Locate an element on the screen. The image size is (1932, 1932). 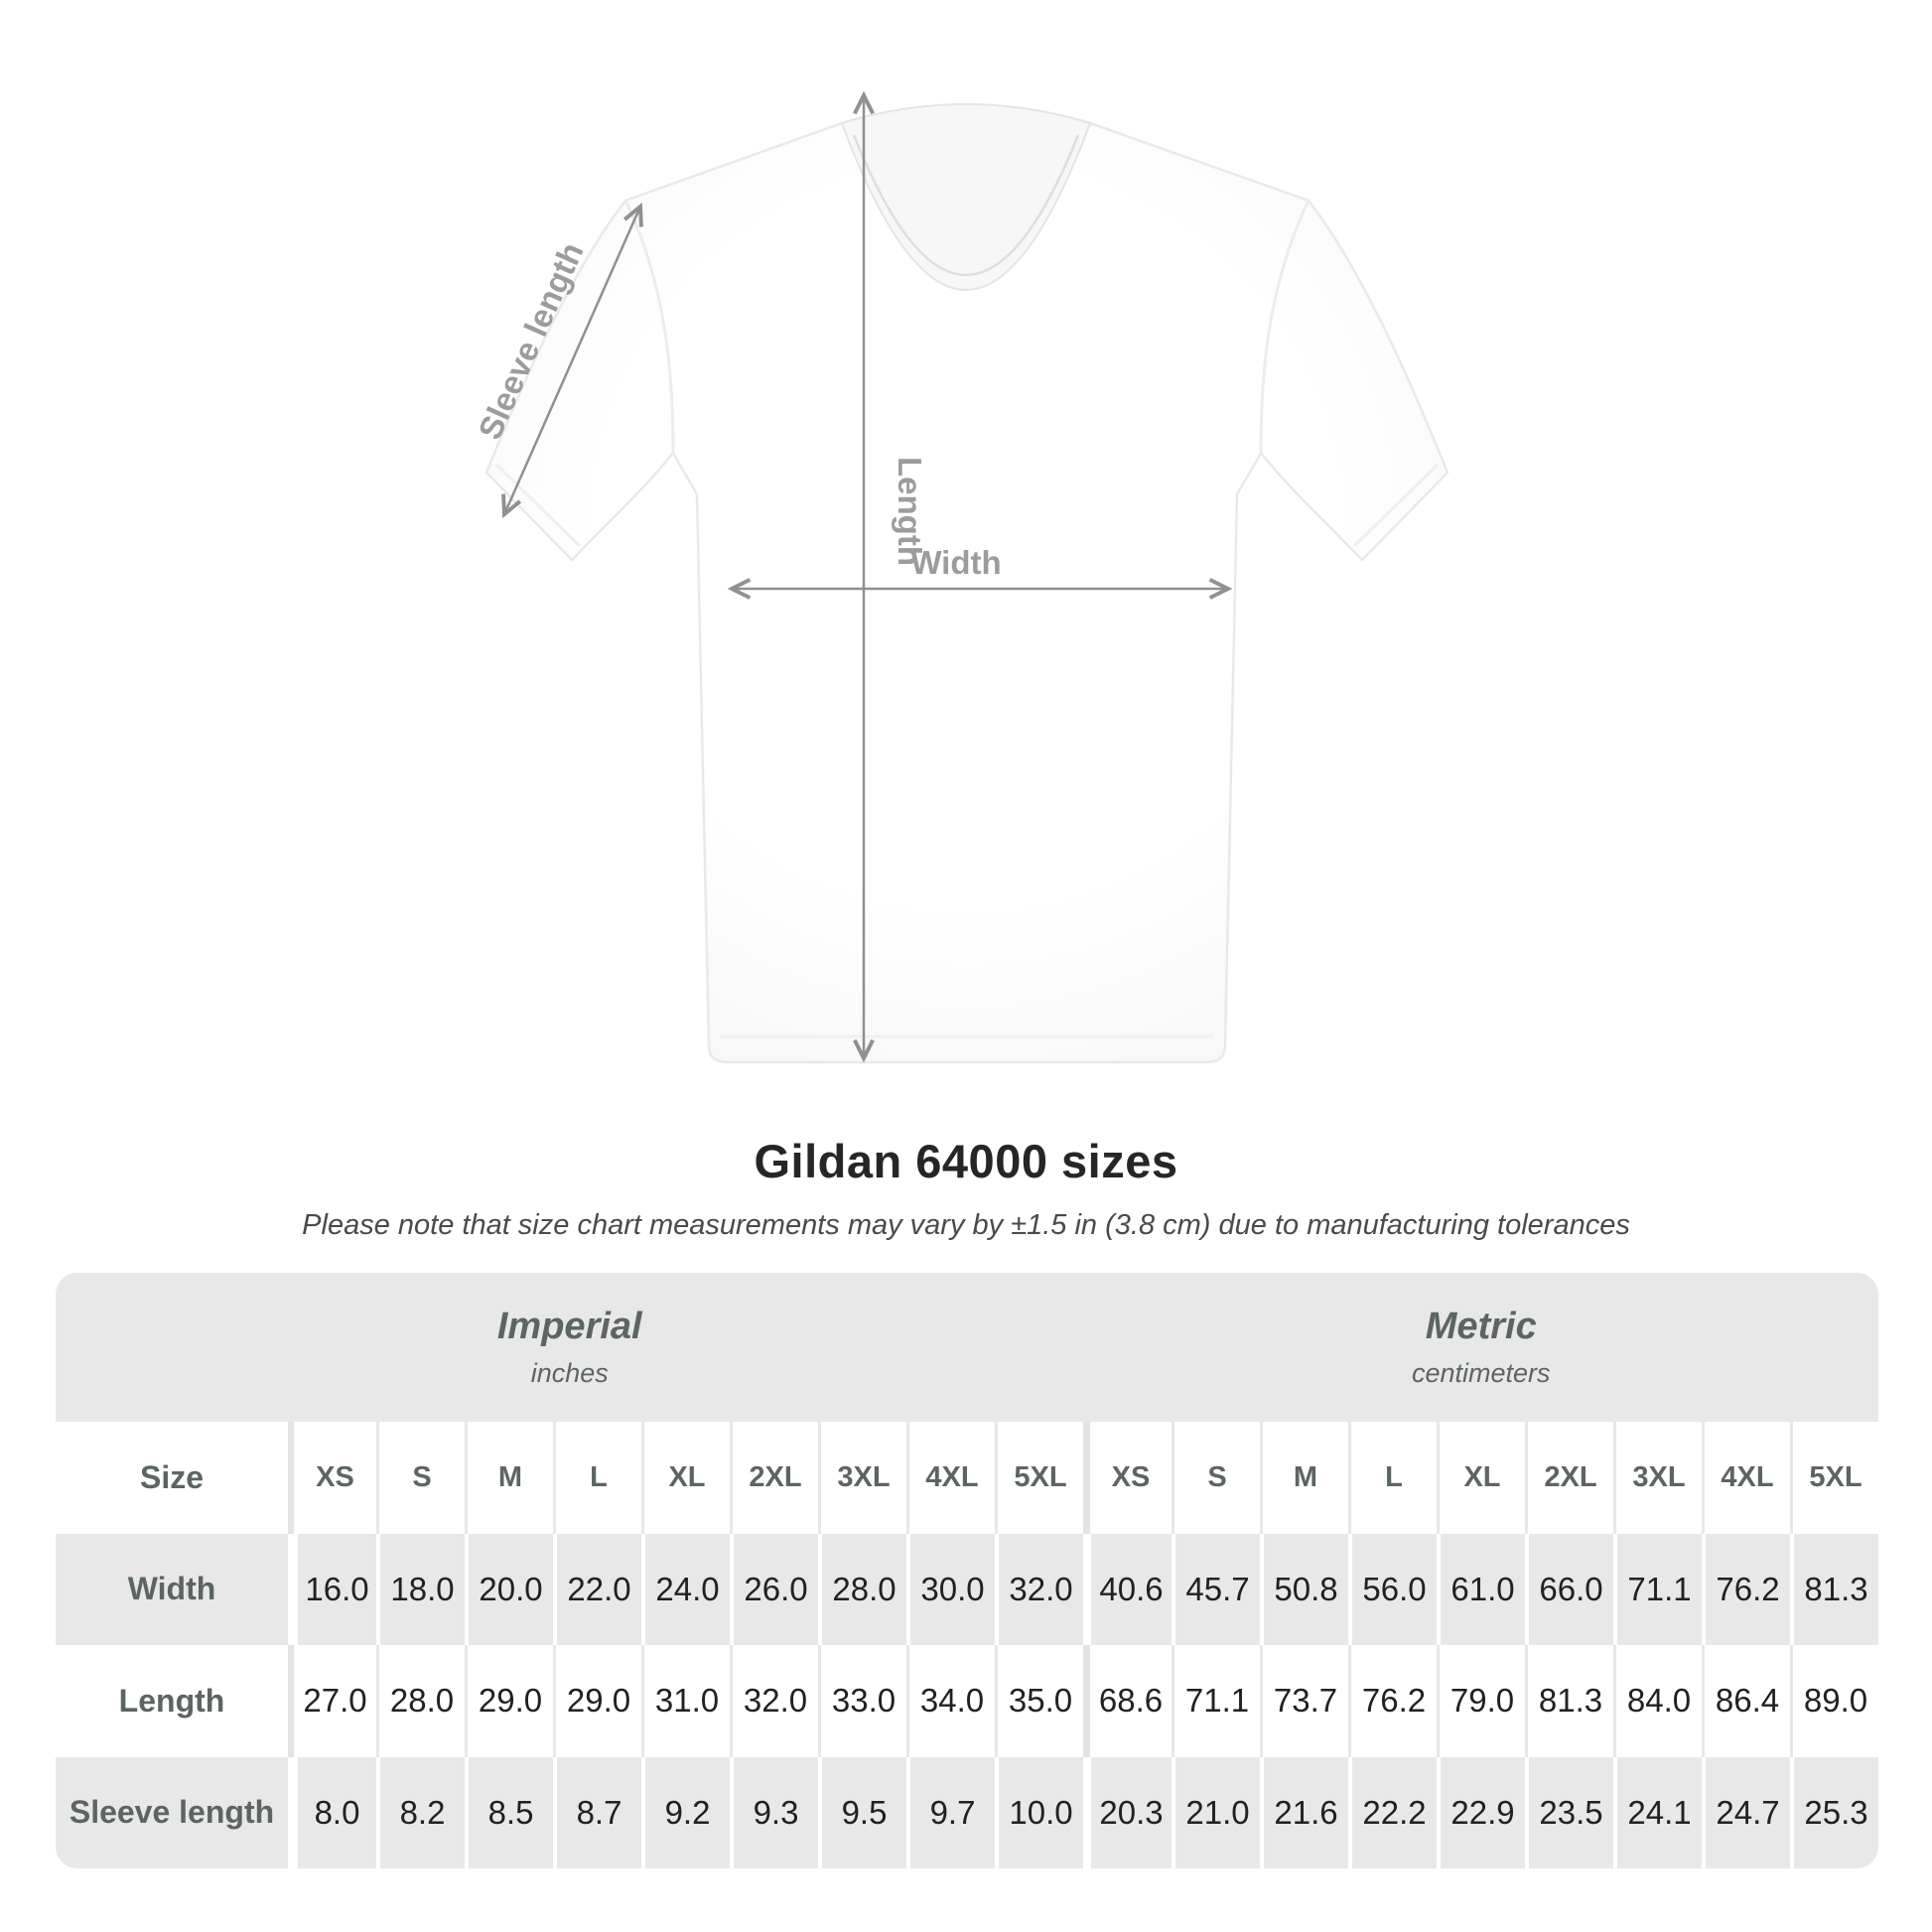
imperial-value-cell: 33.0 is located at coordinates (862, 1701).